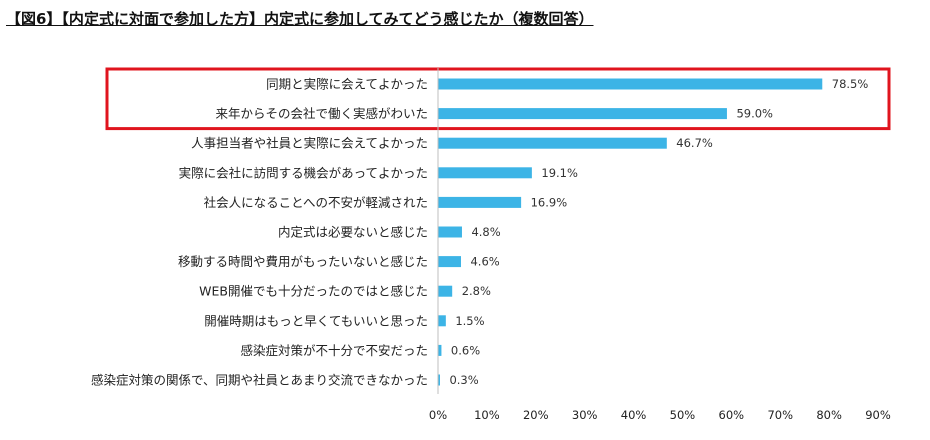 This screenshot has height=440, width=930. I want to click on x-tick-label: 80%, so click(829, 415).